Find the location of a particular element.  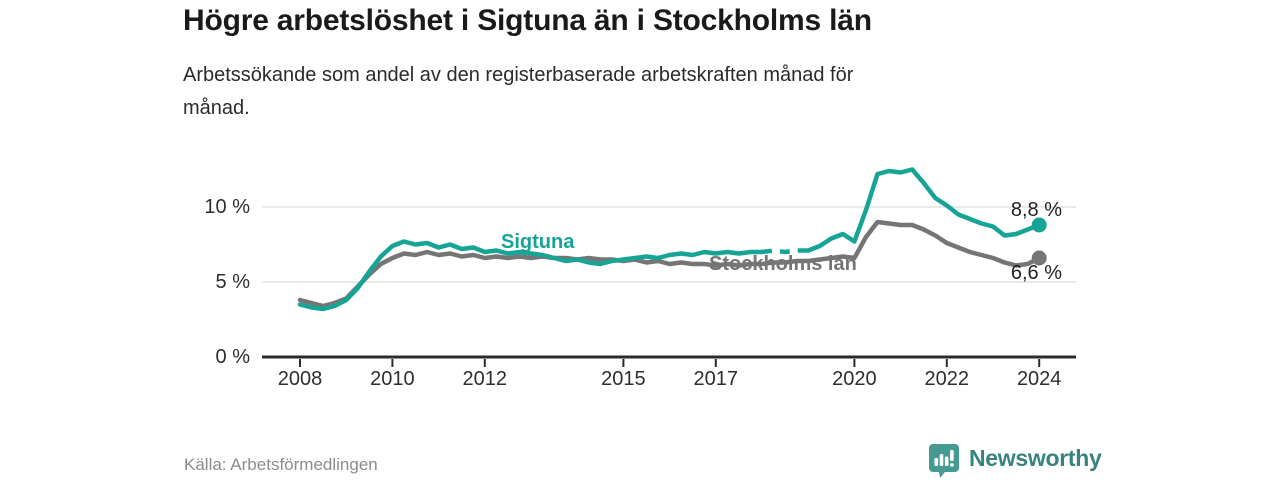

y-tick-label: 0 % is located at coordinates (232, 357).